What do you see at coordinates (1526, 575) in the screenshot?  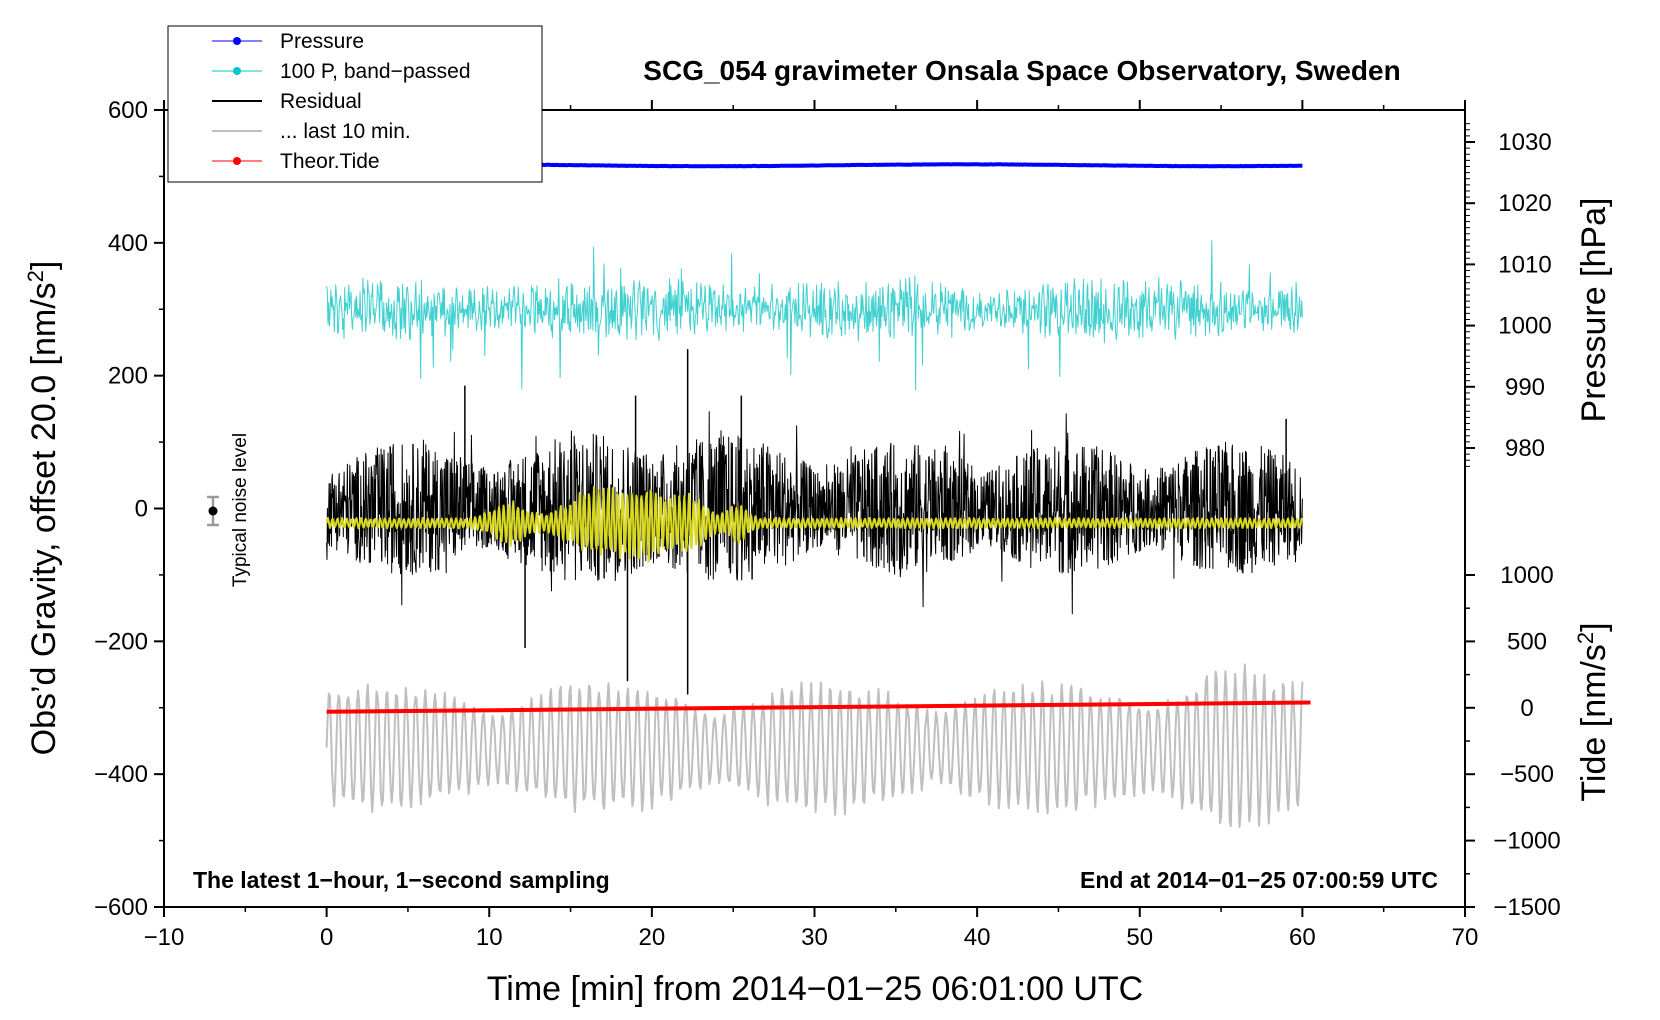 I see `tide-tick-label: 1000` at bounding box center [1526, 575].